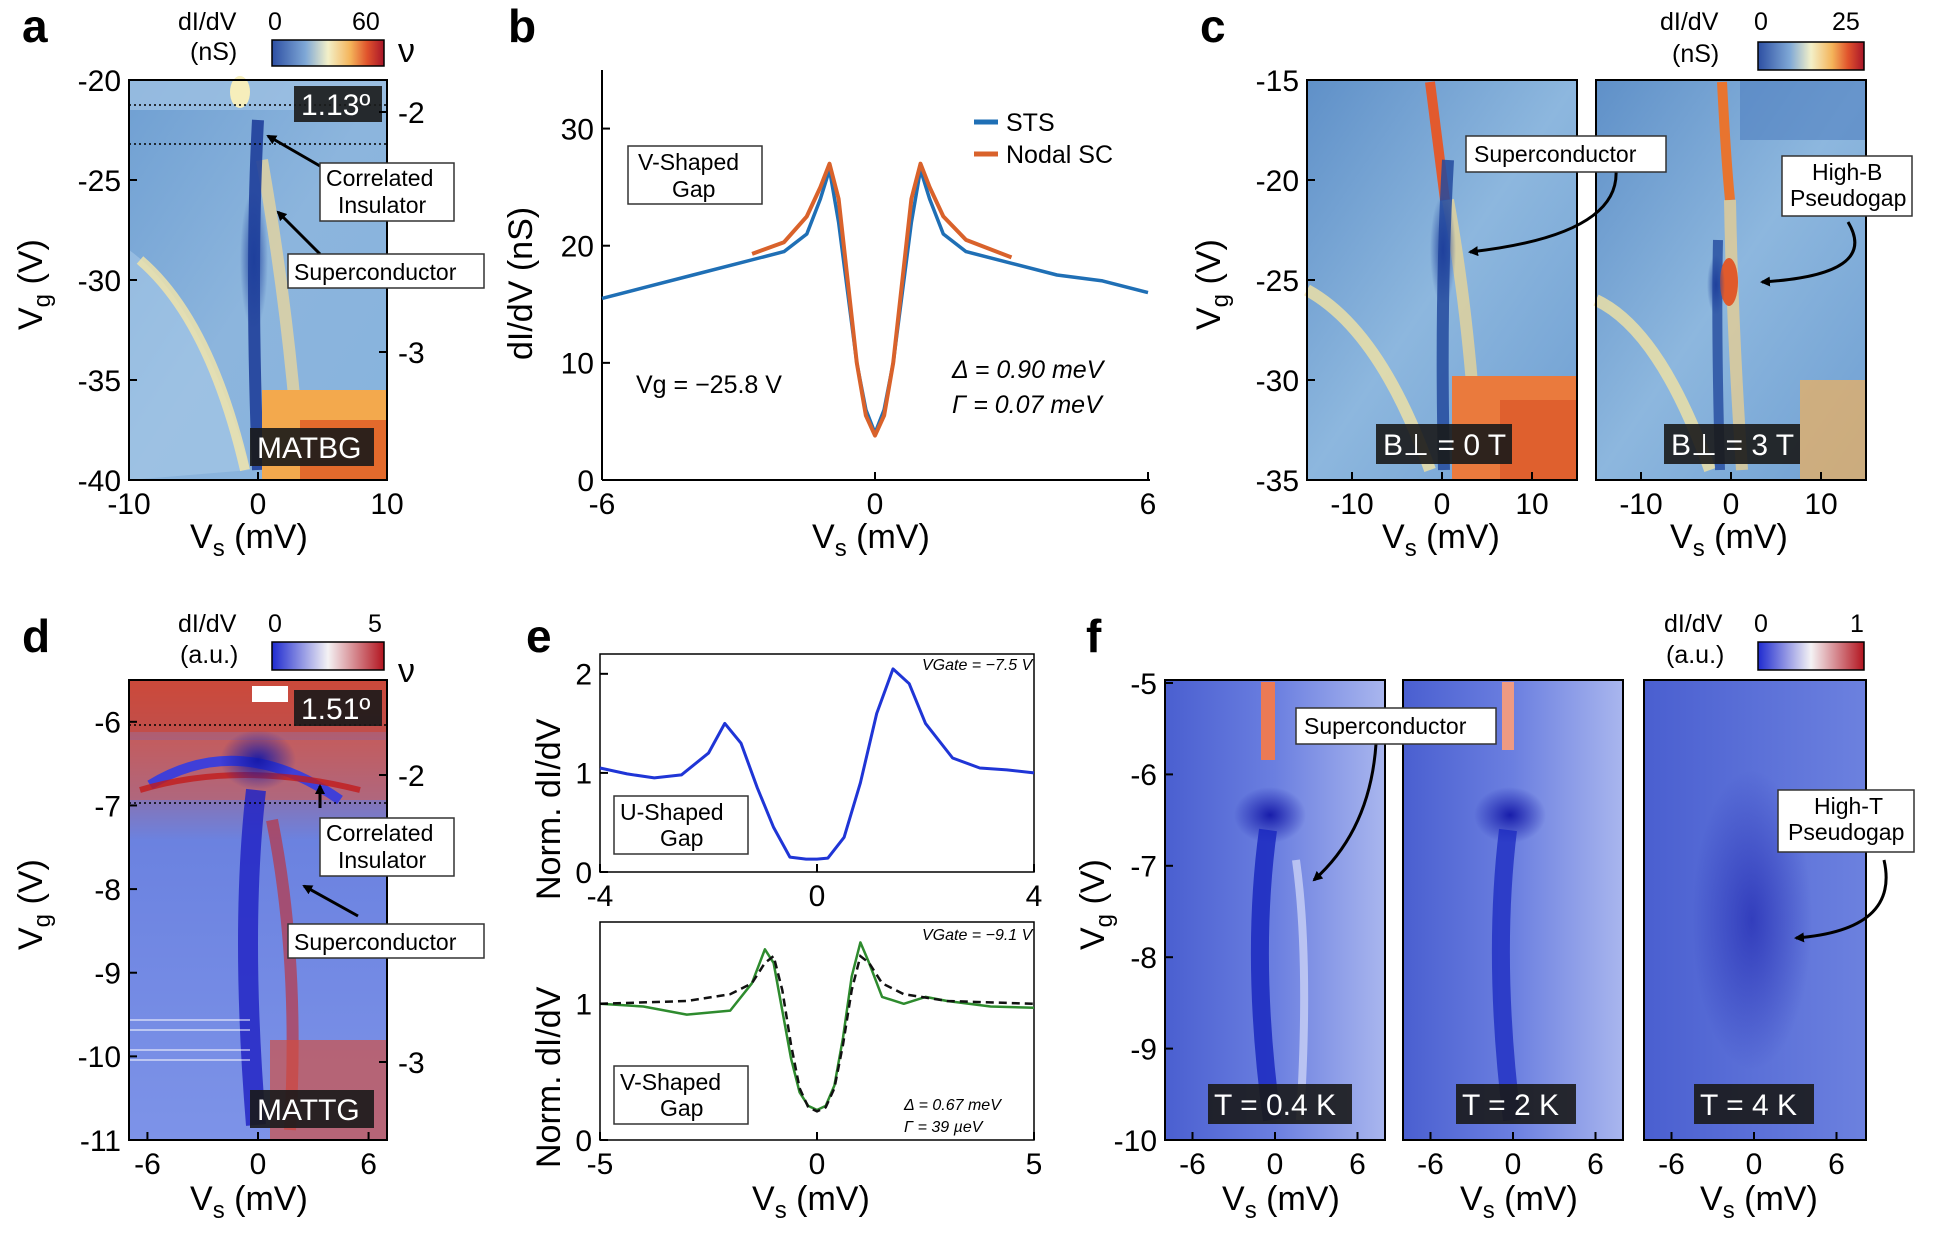 The width and height of the screenshot is (1938, 1245). What do you see at coordinates (99, 381) in the screenshot?
I see `panel-a-y-tick-label: -35` at bounding box center [99, 381].